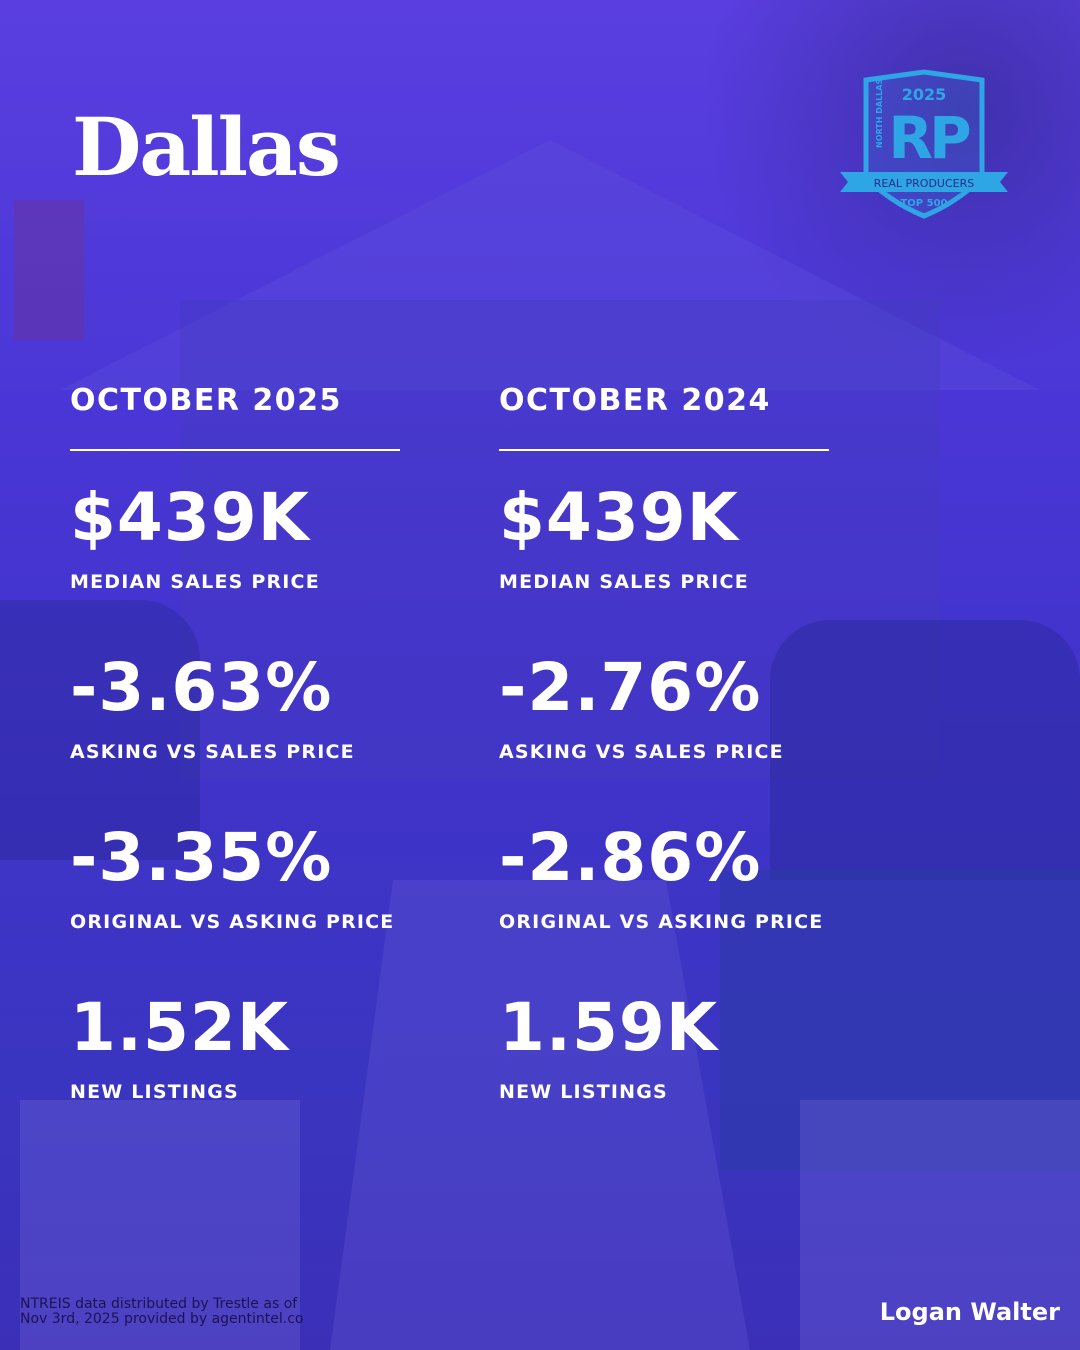  Describe the element at coordinates (162, 1319) in the screenshot. I see `source-line: Nov 3rd, 2025 provided by agentintel.co` at that location.